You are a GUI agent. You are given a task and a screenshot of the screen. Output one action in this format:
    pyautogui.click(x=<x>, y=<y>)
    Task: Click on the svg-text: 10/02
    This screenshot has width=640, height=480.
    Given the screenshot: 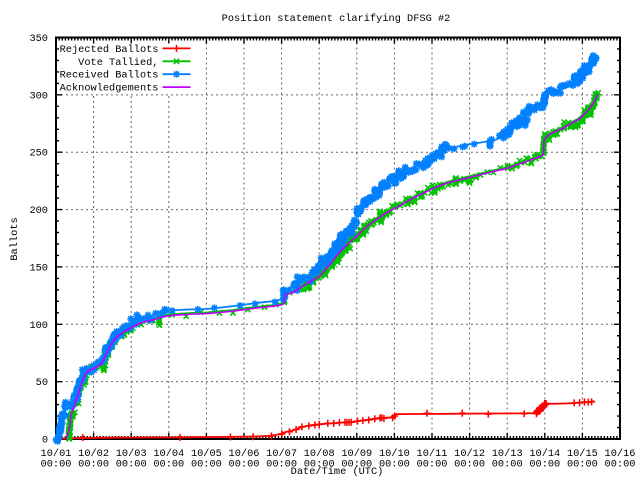 What is the action you would take?
    pyautogui.click(x=93, y=454)
    